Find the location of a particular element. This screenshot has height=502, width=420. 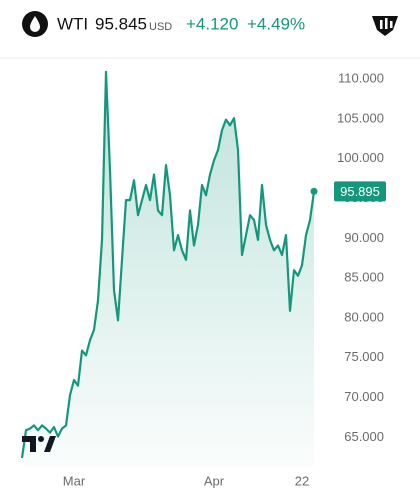

drop-icon is located at coordinates (35, 24).